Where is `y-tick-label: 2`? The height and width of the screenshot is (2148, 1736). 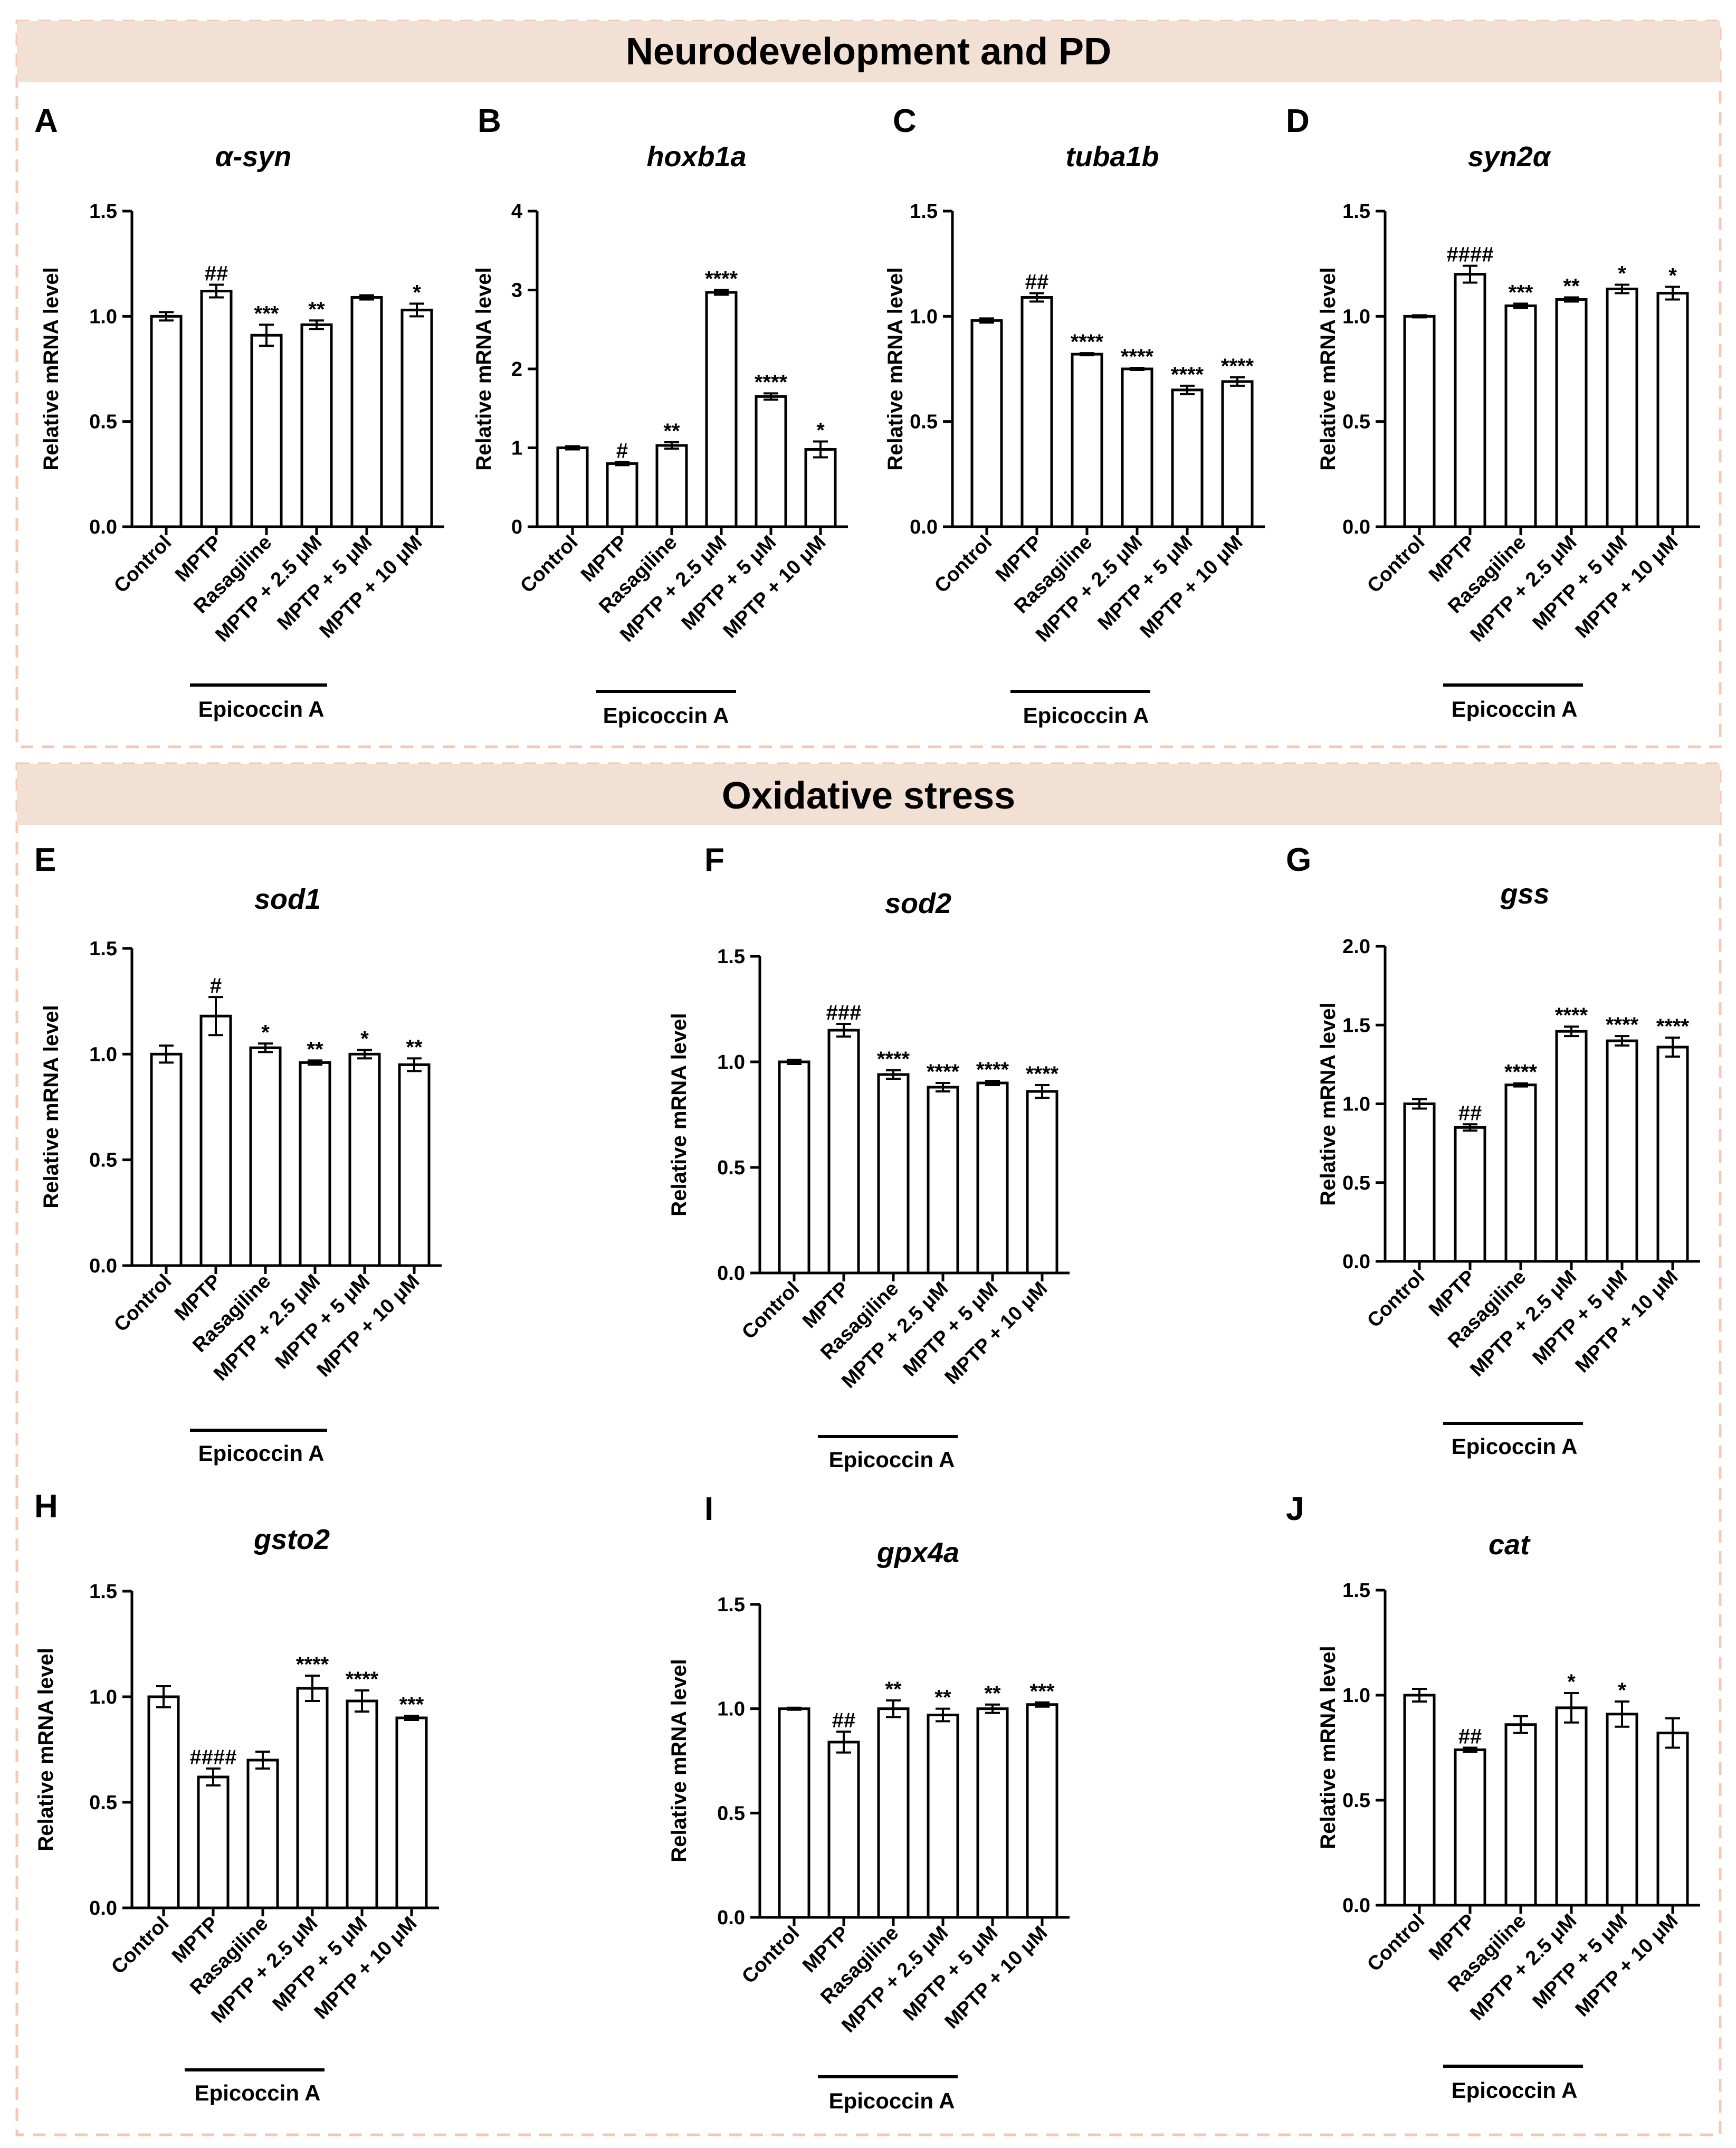
y-tick-label: 2 is located at coordinates (516, 369).